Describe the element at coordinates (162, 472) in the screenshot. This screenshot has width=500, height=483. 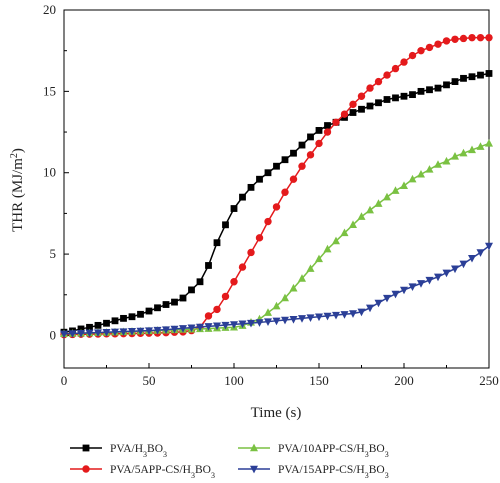
I see `legend-label: PVA/5APP-CS/H3BO3` at that location.